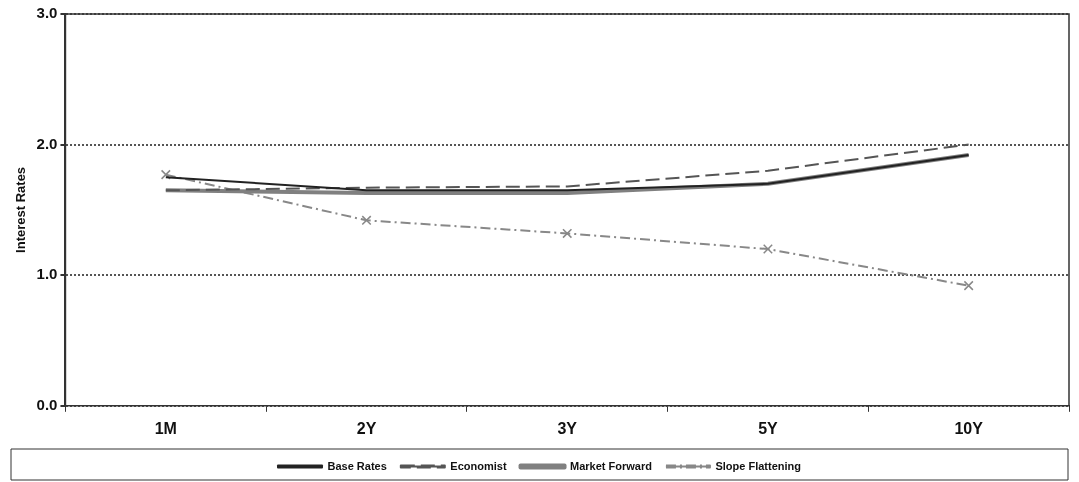 The height and width of the screenshot is (482, 1079). I want to click on legend-label: Market Forward, so click(611, 465).